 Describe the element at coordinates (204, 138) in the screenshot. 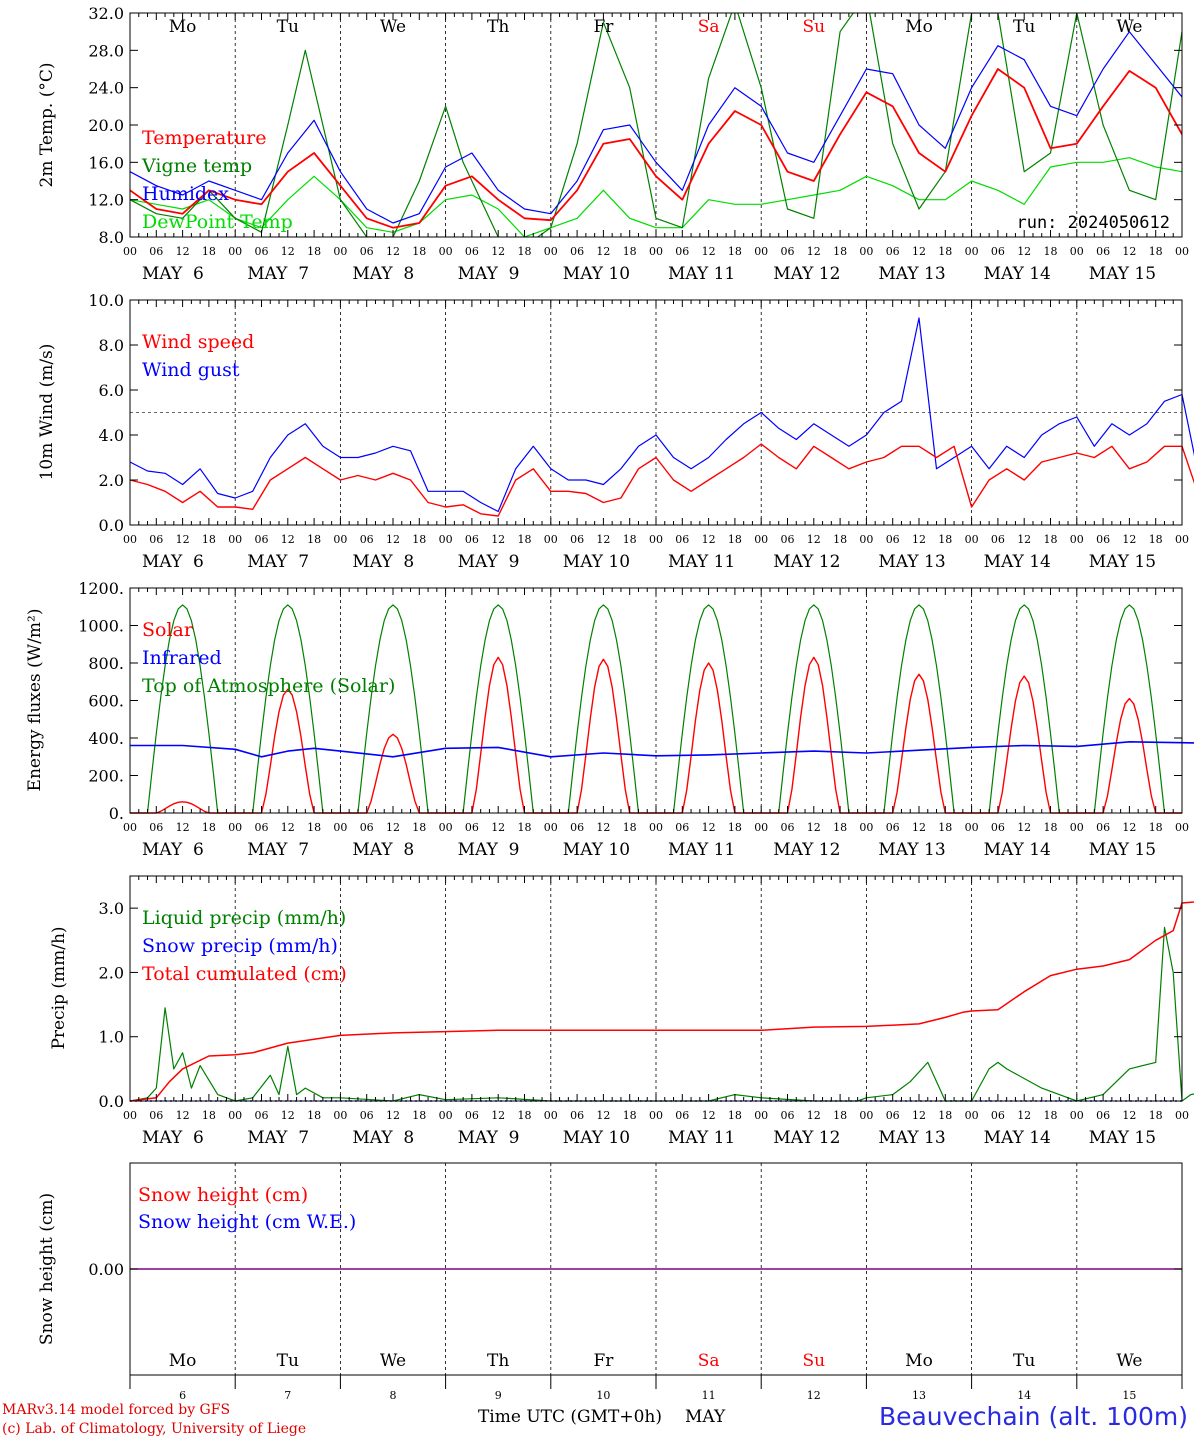

I see `legend-temperature: Temperature` at that location.